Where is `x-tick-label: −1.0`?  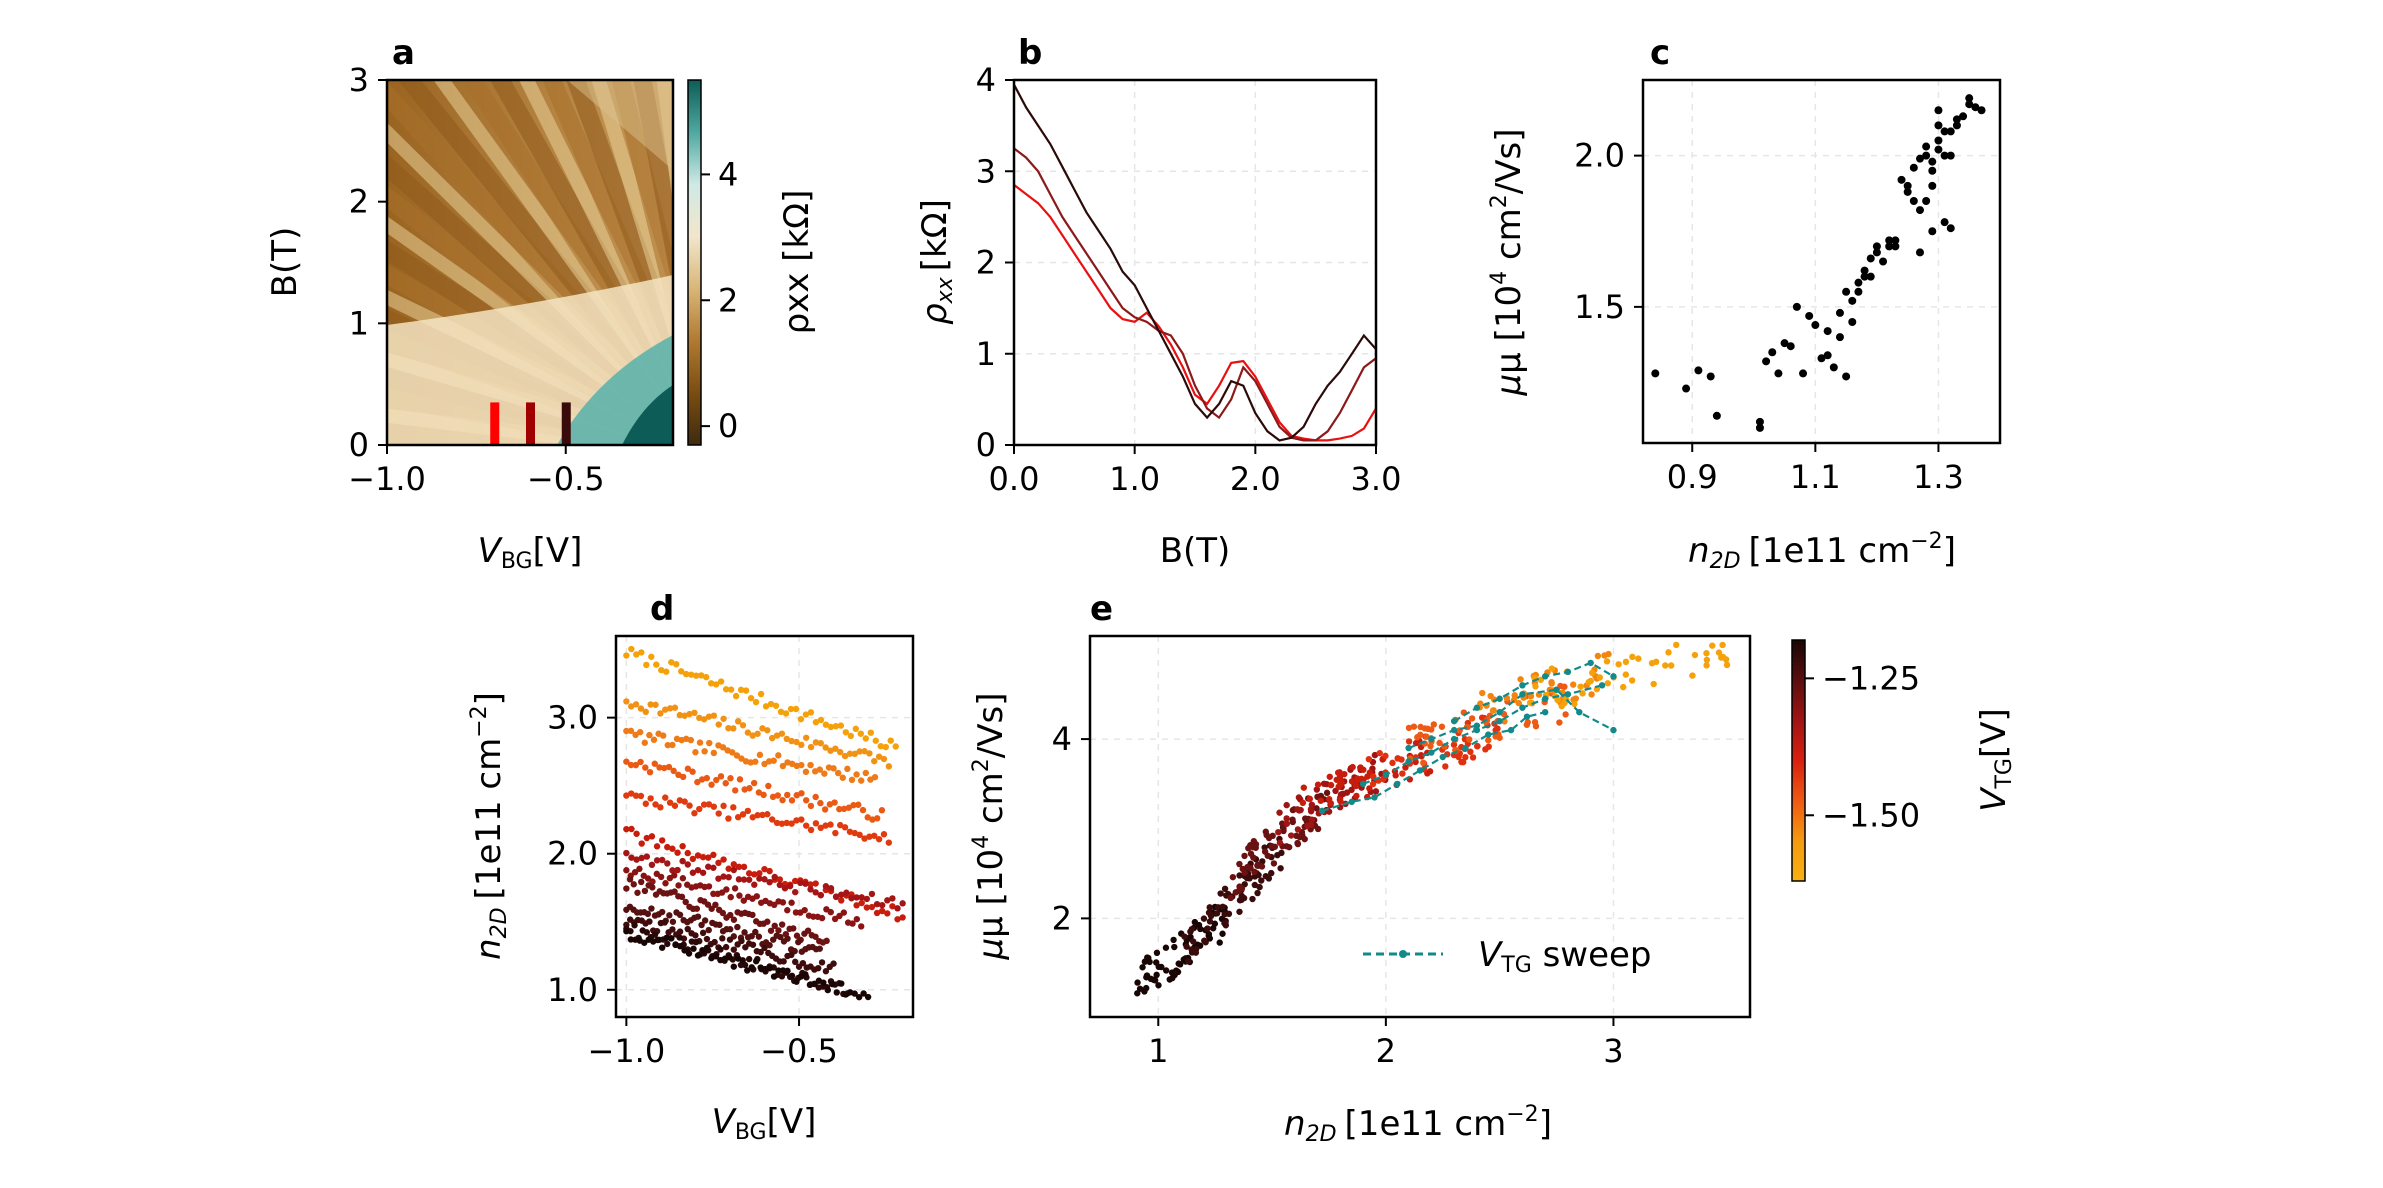
x-tick-label: −1.0 is located at coordinates (627, 1051).